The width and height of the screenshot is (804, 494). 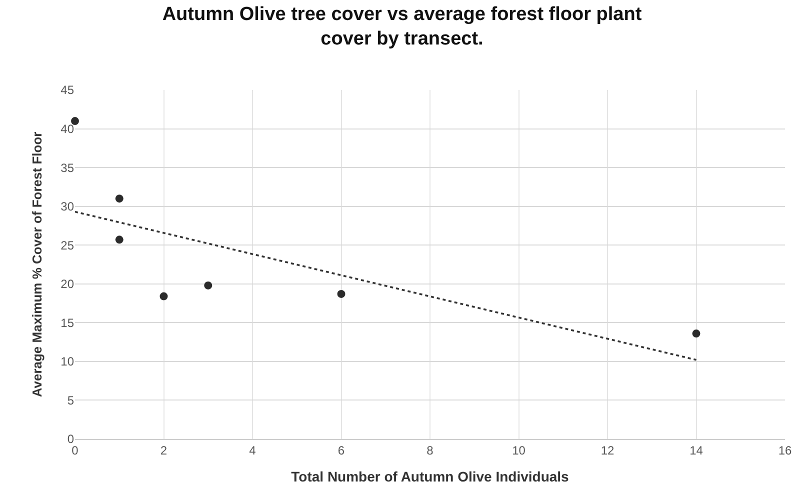 What do you see at coordinates (67, 129) in the screenshot?
I see `y-tick-label: 40` at bounding box center [67, 129].